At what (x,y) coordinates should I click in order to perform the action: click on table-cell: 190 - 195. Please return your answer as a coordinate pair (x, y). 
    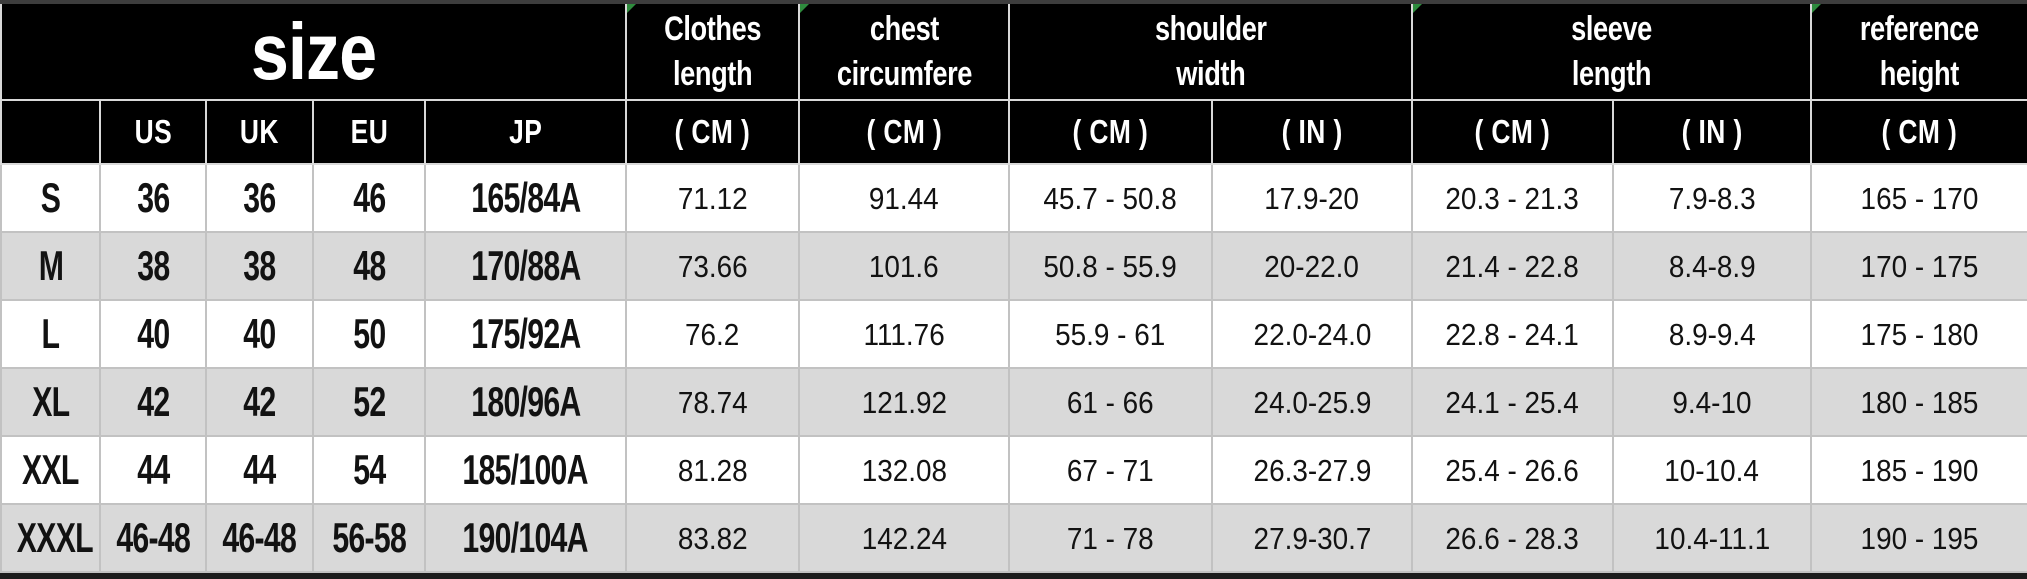
    Looking at the image, I should click on (1918, 538).